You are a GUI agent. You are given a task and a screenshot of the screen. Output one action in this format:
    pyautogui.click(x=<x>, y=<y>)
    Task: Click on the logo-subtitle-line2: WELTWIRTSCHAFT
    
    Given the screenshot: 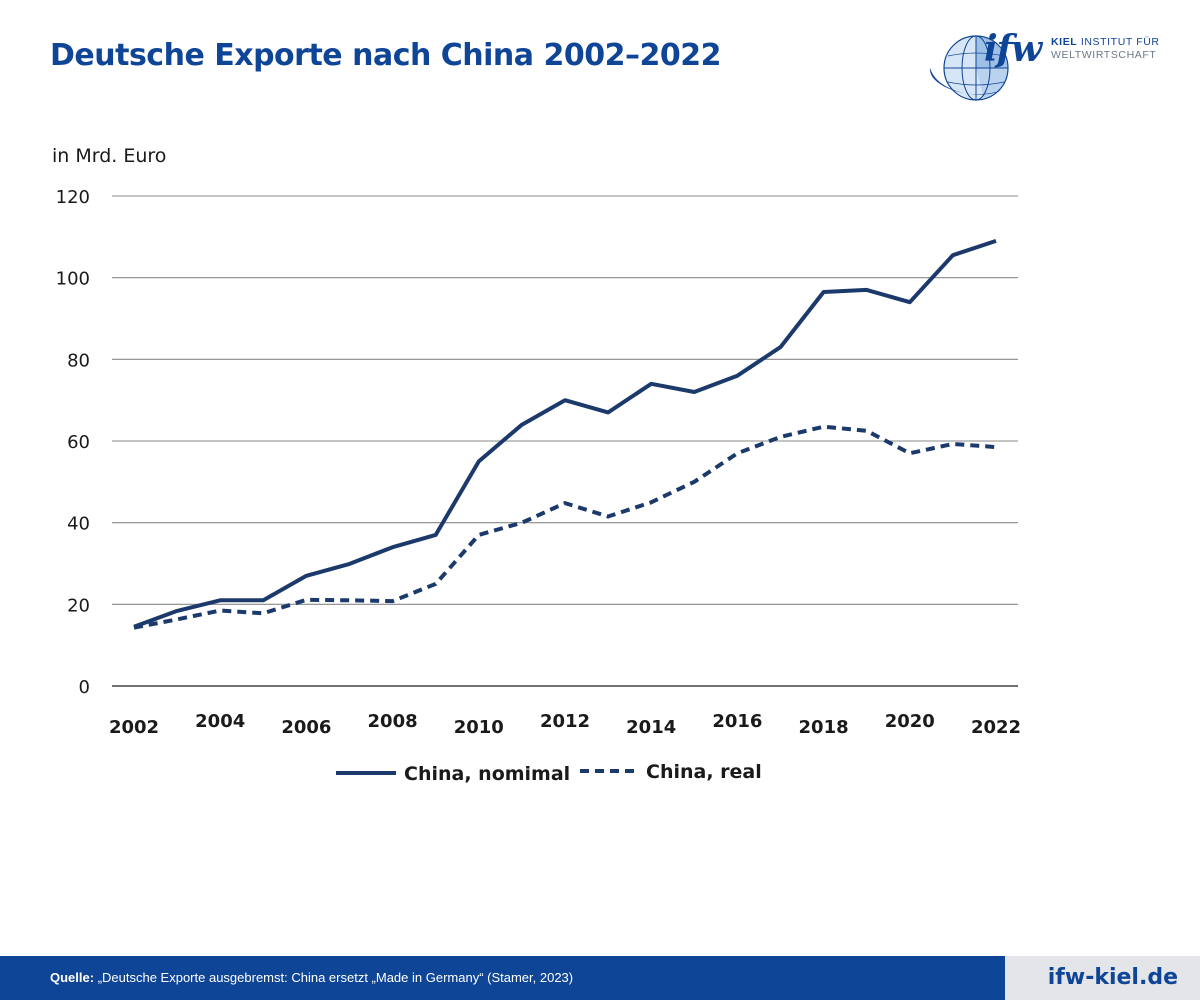 What is the action you would take?
    pyautogui.click(x=1104, y=55)
    